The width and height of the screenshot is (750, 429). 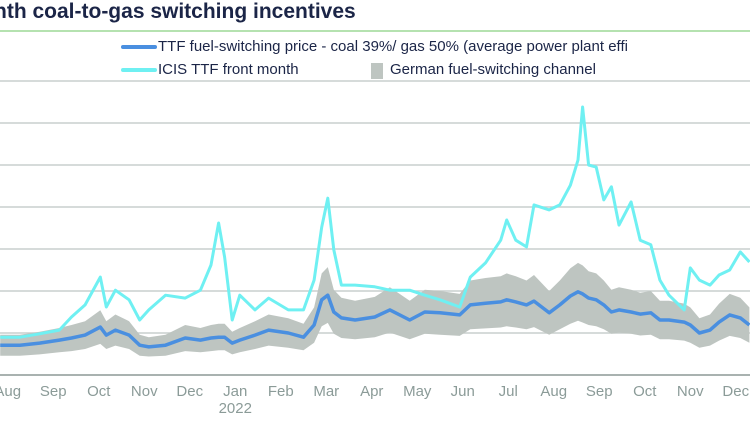 I want to click on chart-title: nth coal-to-gas switching incentives, so click(x=178, y=11).